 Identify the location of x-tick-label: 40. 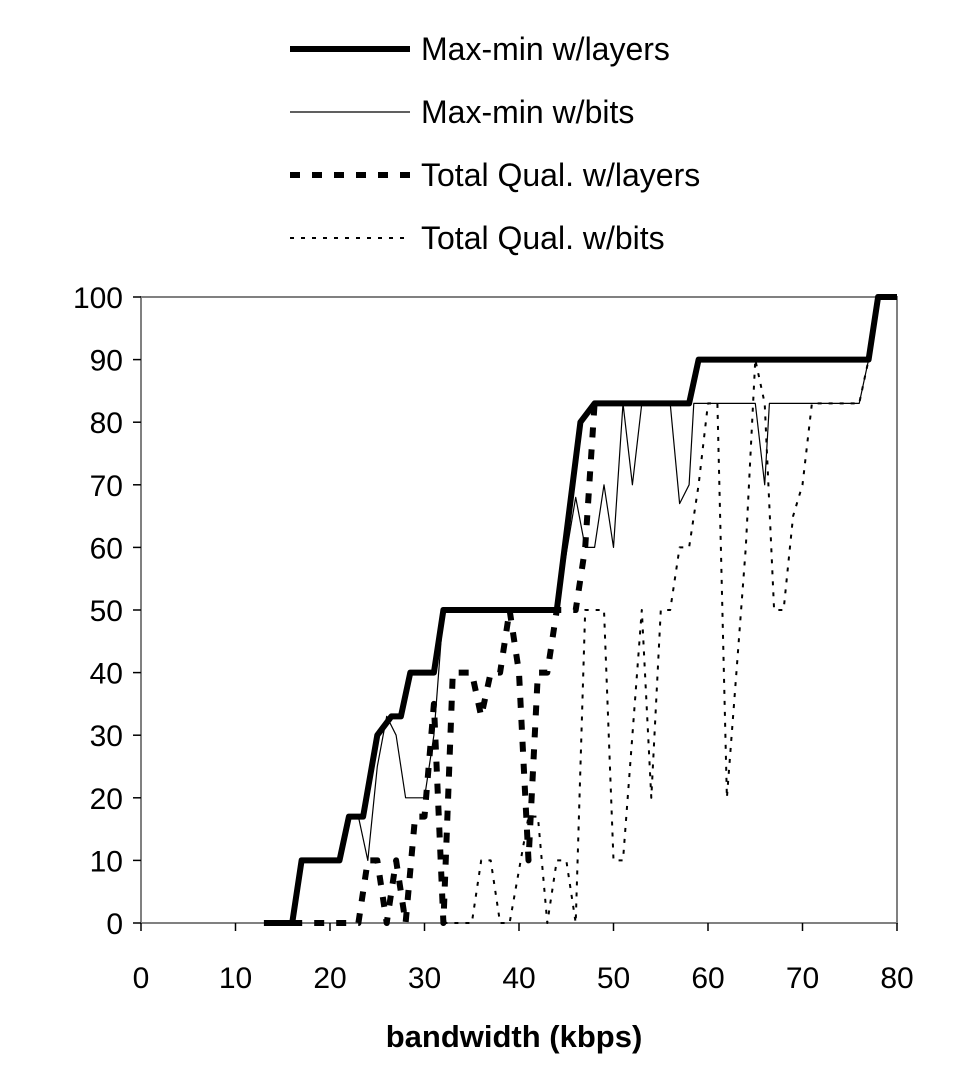
(518, 978).